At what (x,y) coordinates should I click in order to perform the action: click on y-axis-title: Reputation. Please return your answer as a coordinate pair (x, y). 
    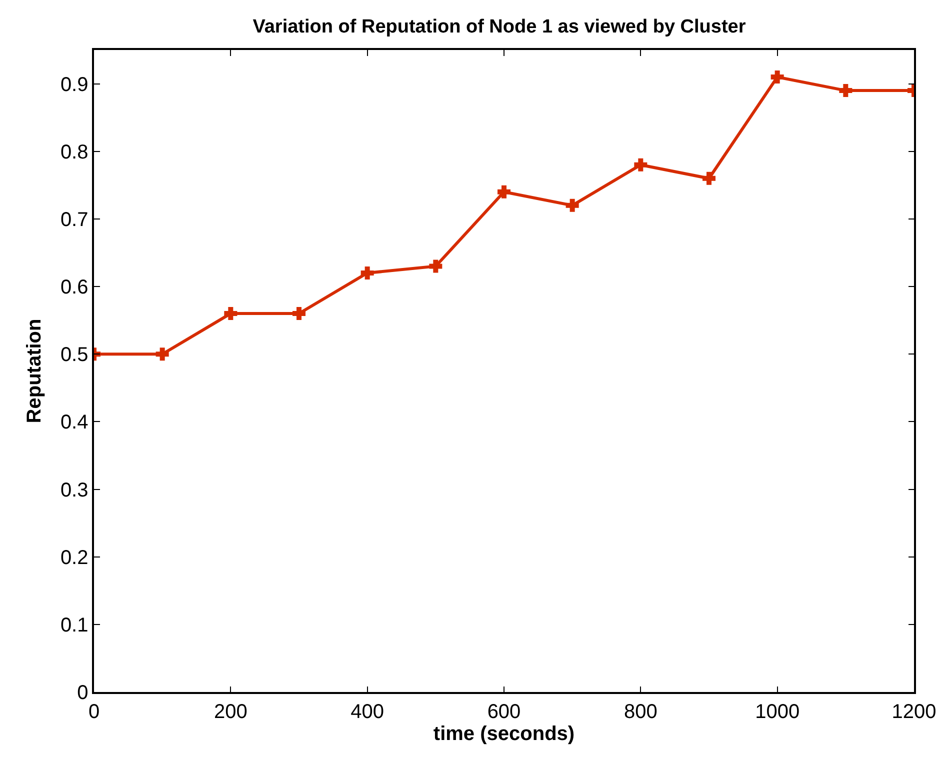
    Looking at the image, I should click on (34, 371).